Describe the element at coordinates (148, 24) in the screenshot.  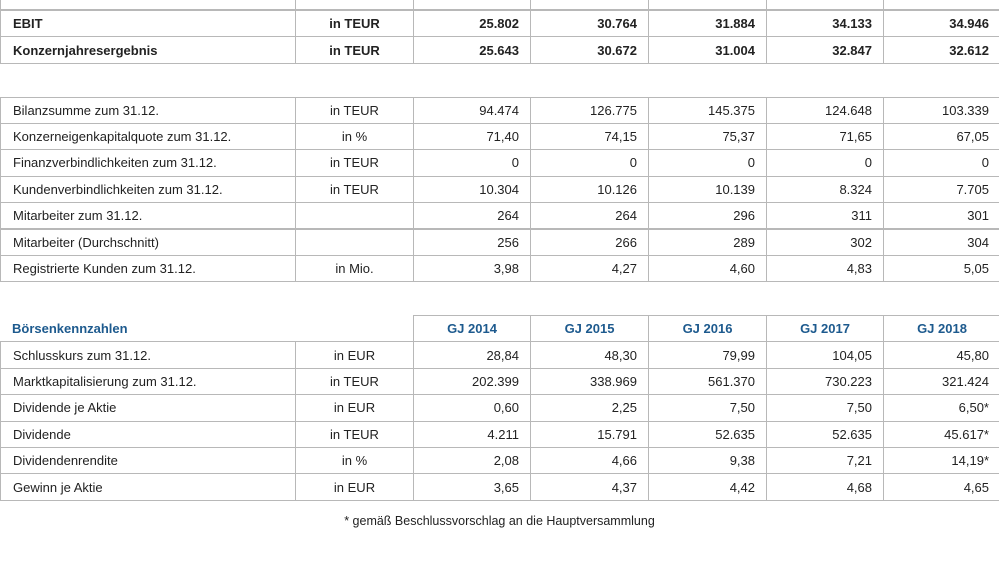
I see `row-label: EBIT` at that location.